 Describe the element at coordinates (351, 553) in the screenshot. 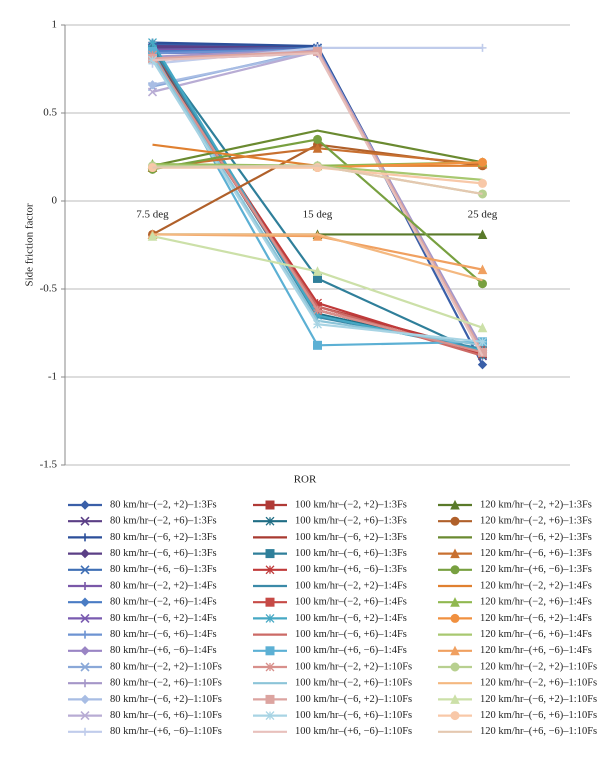

I see `legend-label: 100 km/hr–(−6, +6)–1:3Fs` at that location.